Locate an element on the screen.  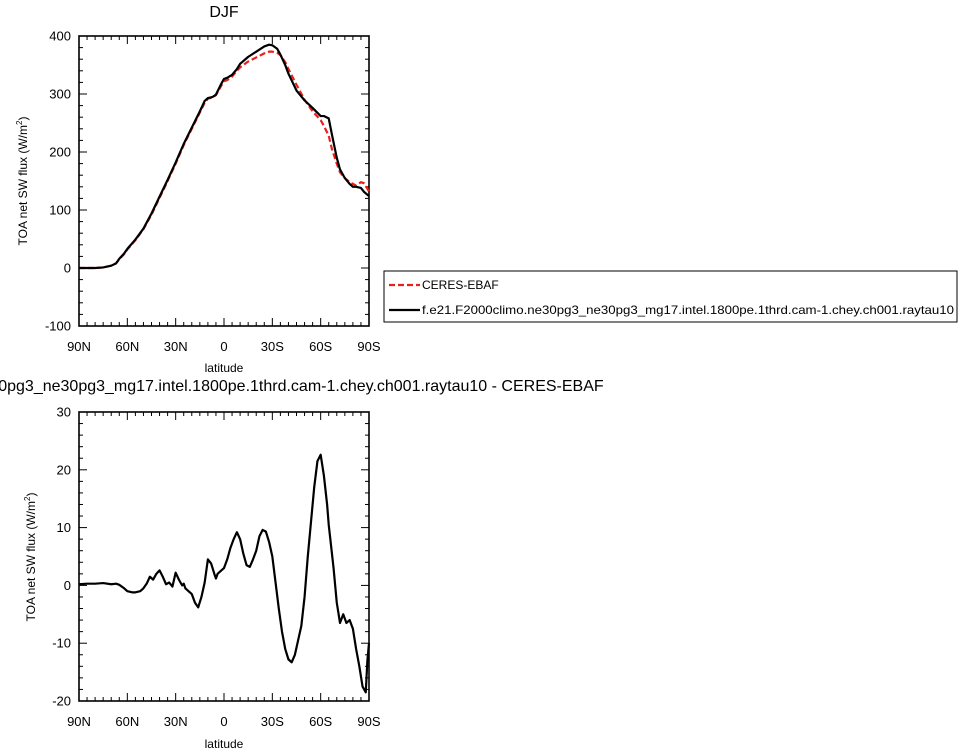
bottom-panel-plot: -20 -10 0 10 20 30 90N 60N 30N 0 30S 60S 90S is located at coordinates (216, 567).